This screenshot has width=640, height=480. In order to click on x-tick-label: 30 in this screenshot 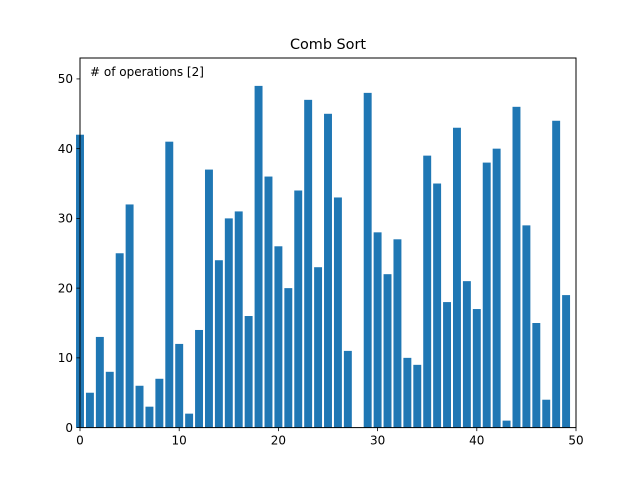, I will do `click(377, 441)`.